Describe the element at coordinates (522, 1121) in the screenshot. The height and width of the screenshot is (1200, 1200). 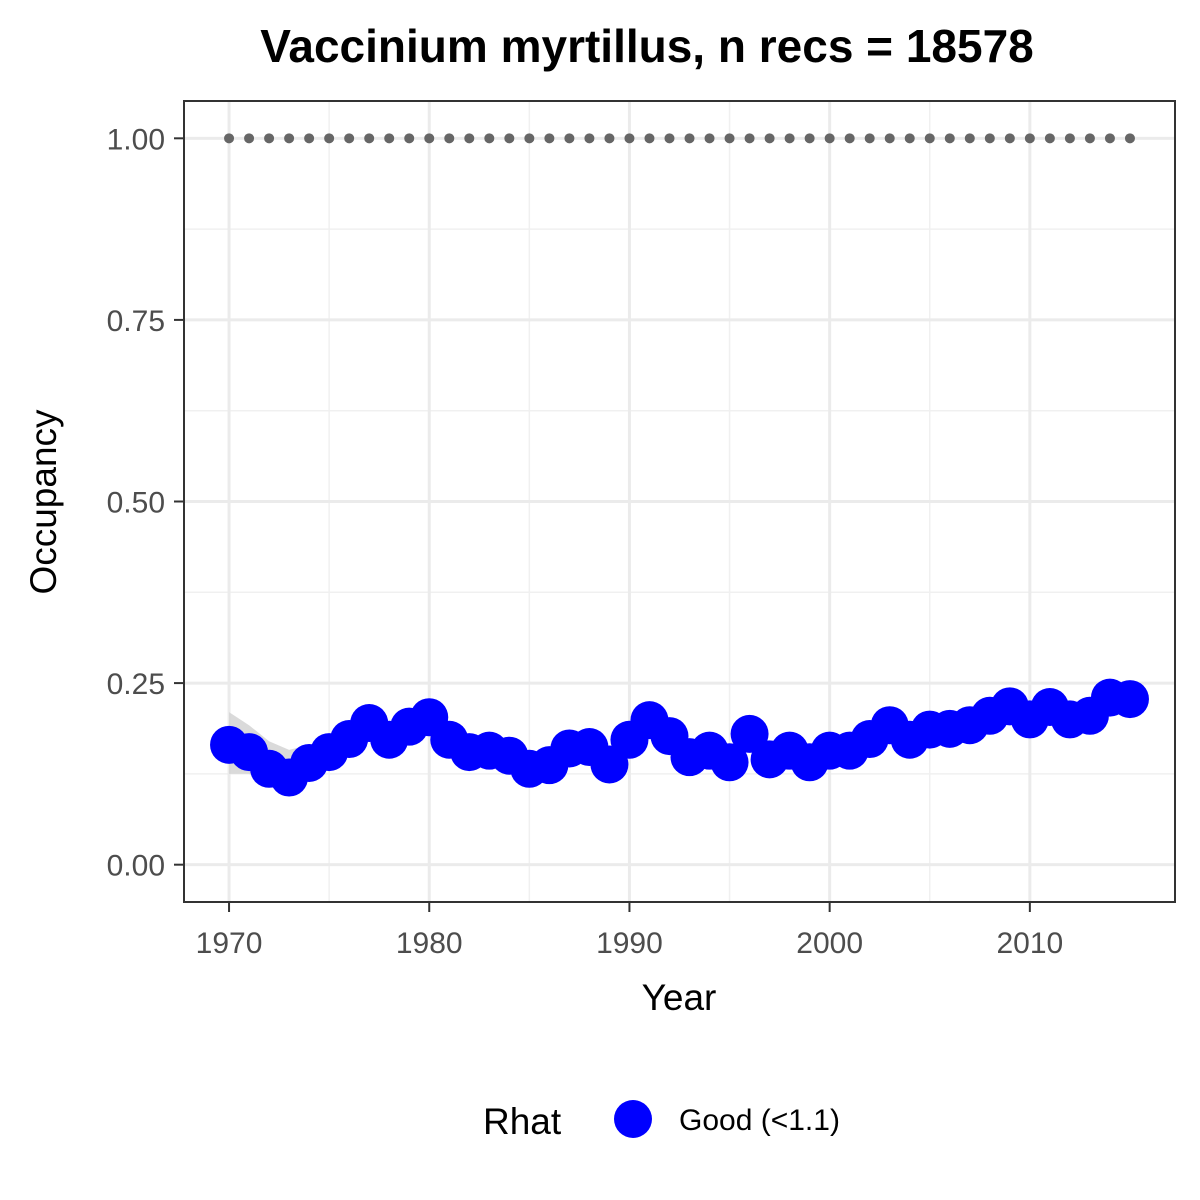
I see `legend-title: Rhat` at that location.